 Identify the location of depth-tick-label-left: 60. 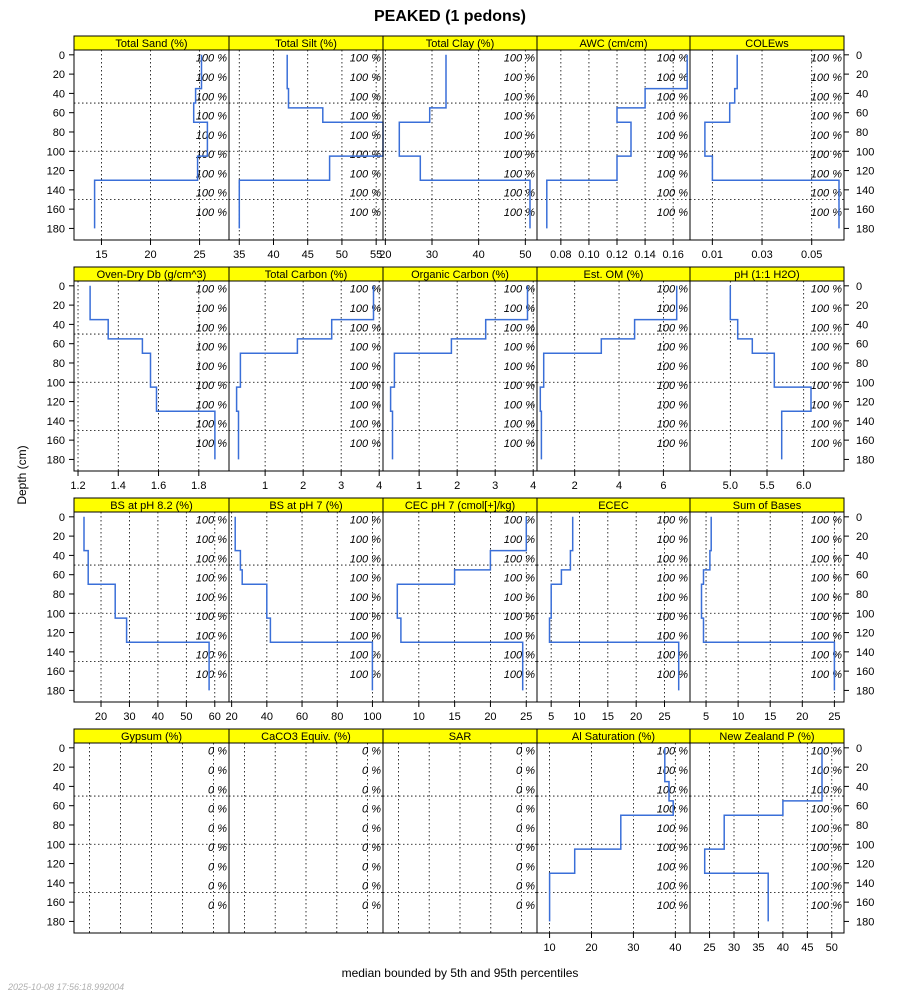
(59, 576).